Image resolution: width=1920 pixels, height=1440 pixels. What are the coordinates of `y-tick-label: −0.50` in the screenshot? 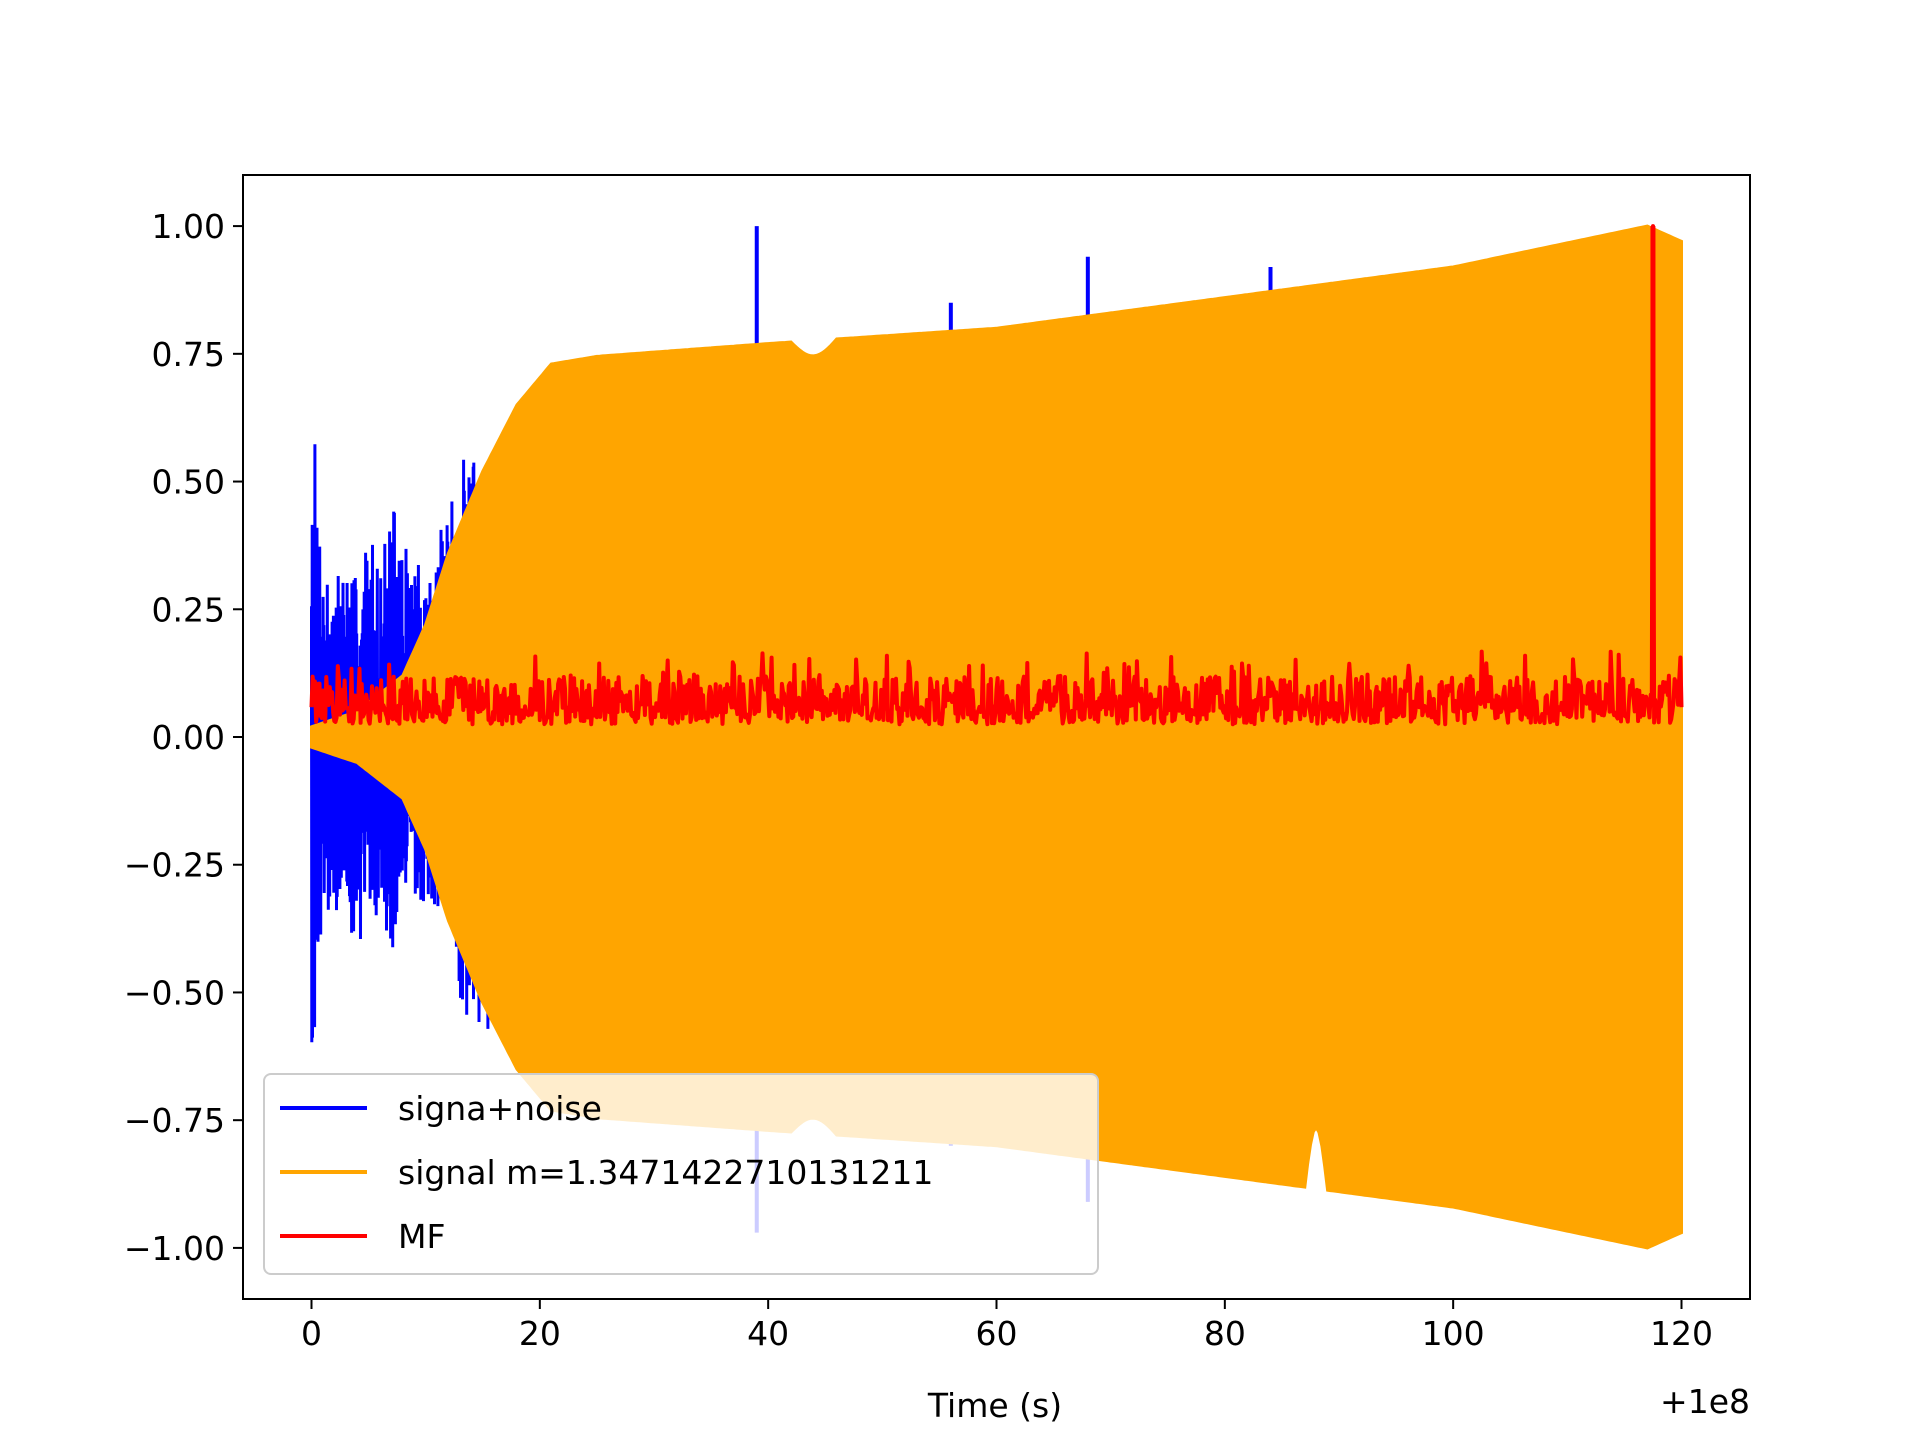 It's located at (174, 992).